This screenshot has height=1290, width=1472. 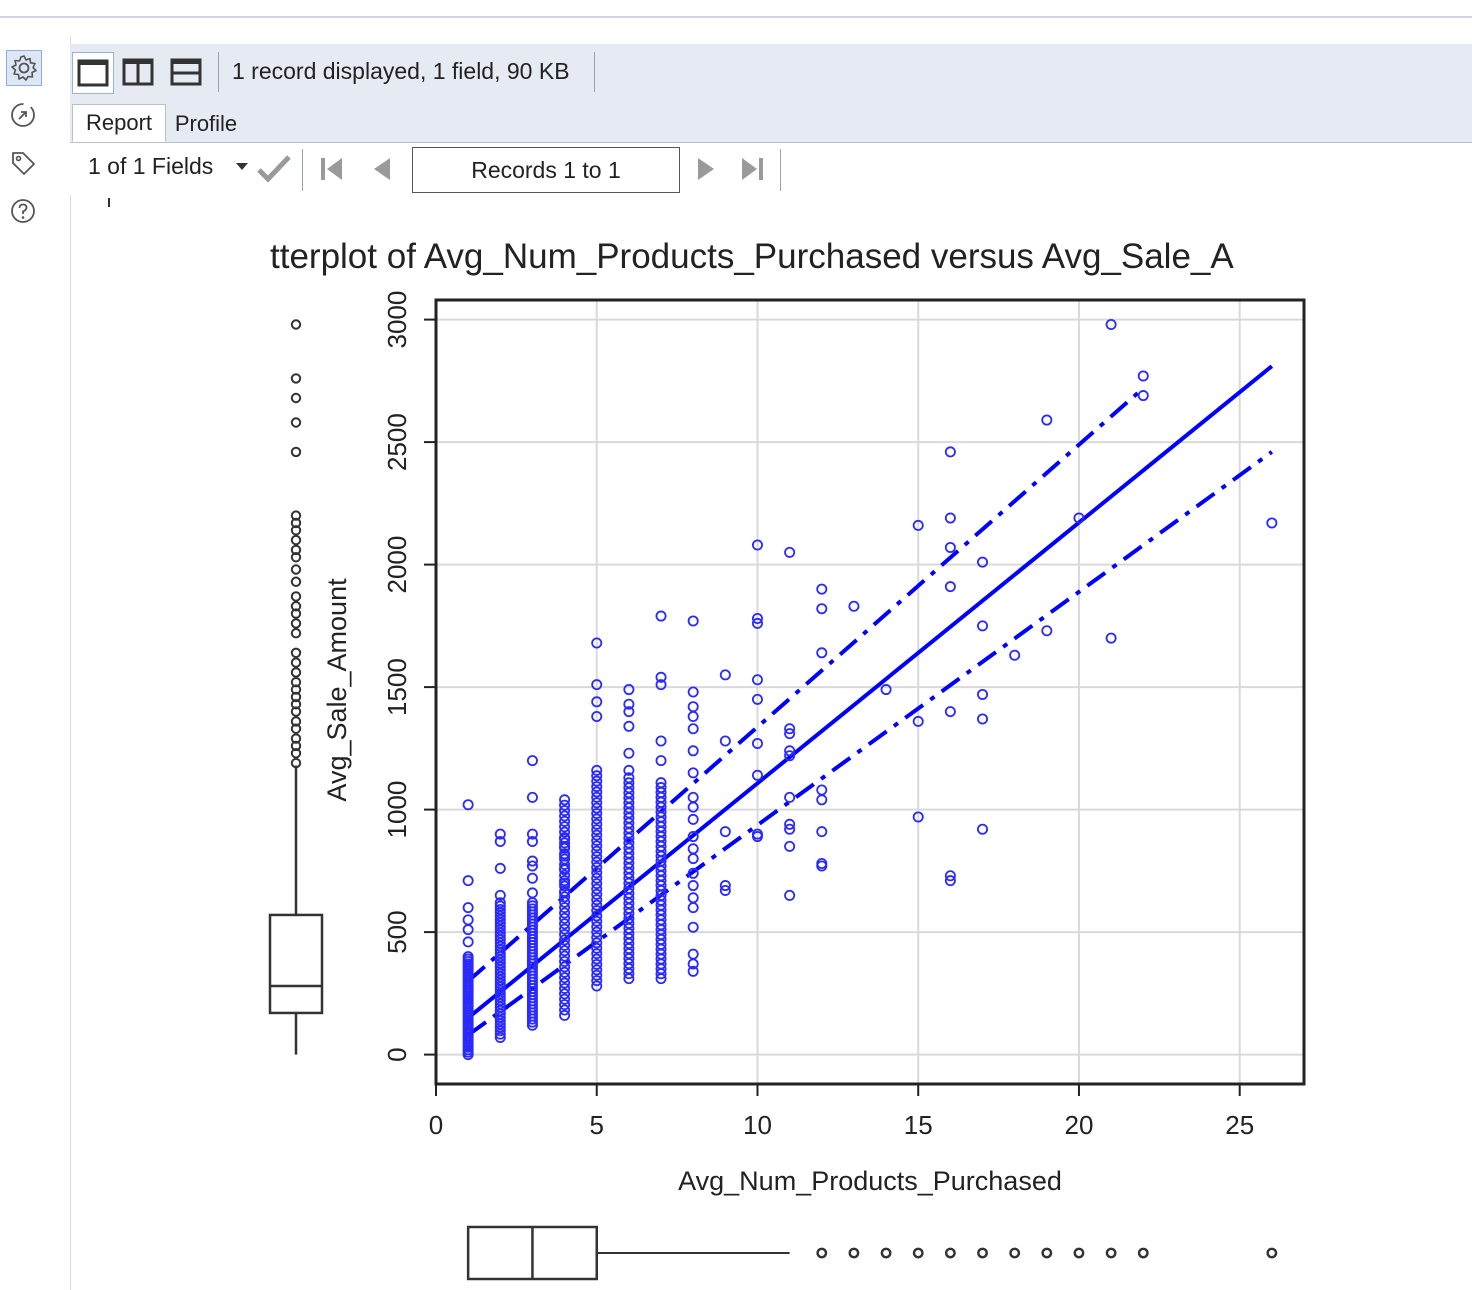 What do you see at coordinates (771, 70) in the screenshot?
I see `results-toolbar: 1 record displayed, 1 field, 90 KB` at bounding box center [771, 70].